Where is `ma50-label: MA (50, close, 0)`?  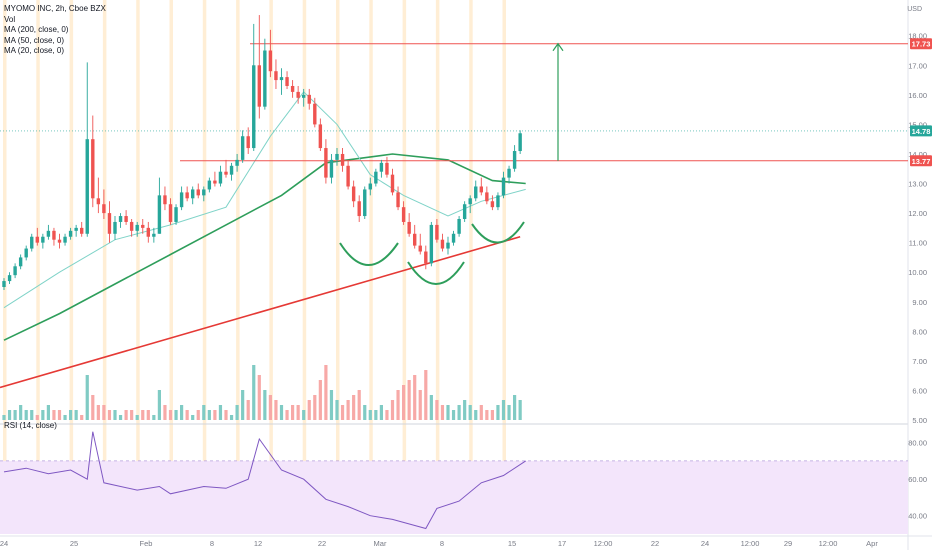 ma50-label: MA (50, close, 0) is located at coordinates (34, 40).